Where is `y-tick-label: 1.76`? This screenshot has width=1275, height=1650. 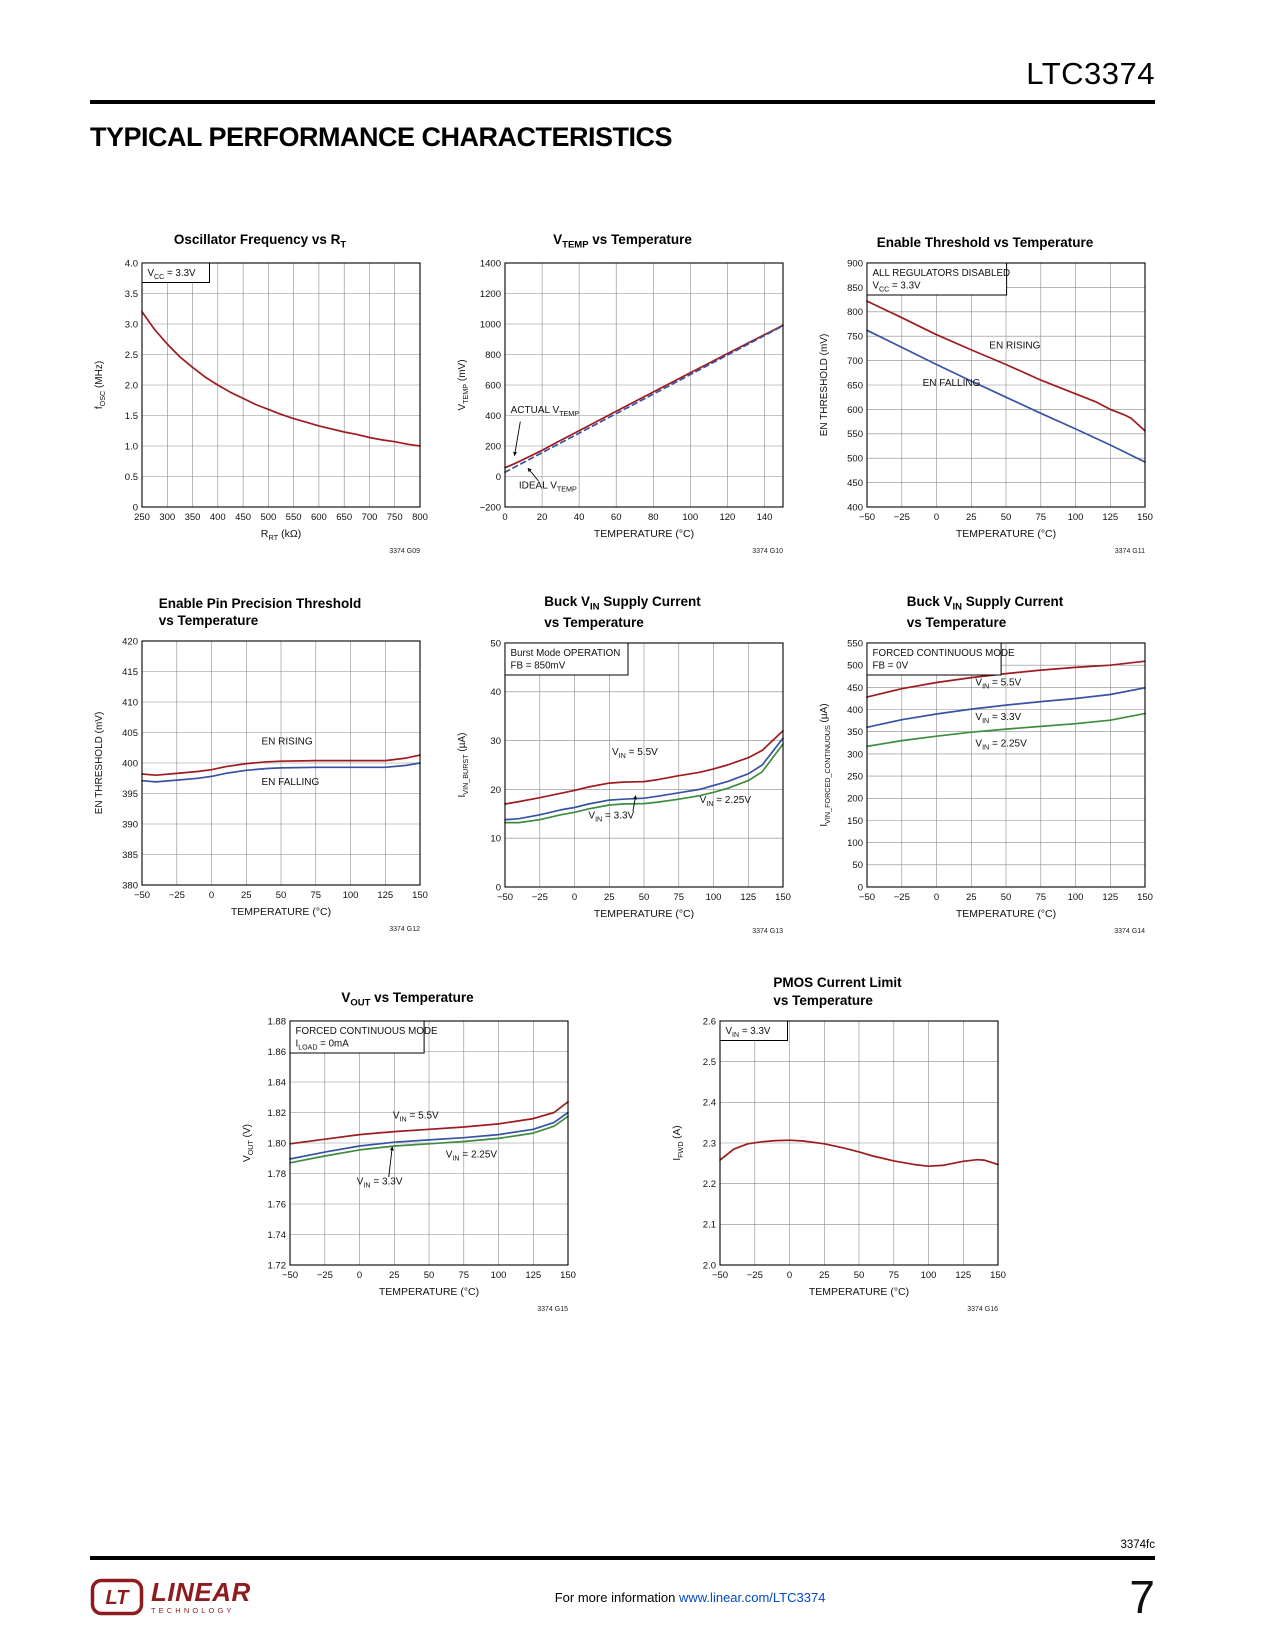 y-tick-label: 1.76 is located at coordinates (276, 1204).